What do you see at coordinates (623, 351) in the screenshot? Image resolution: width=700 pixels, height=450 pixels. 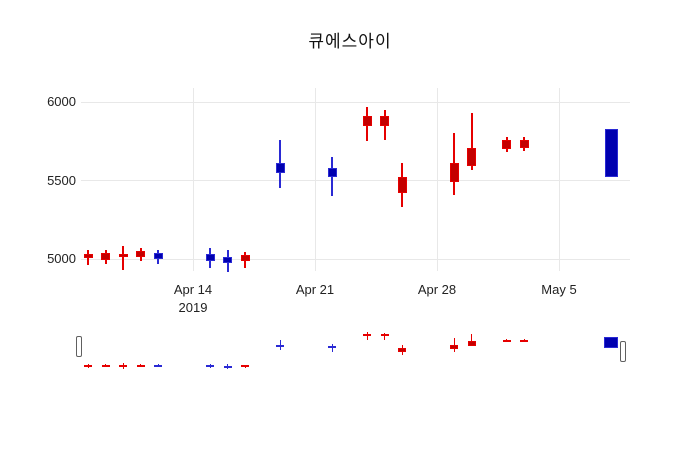 I see `rangeslider-right-handle` at bounding box center [623, 351].